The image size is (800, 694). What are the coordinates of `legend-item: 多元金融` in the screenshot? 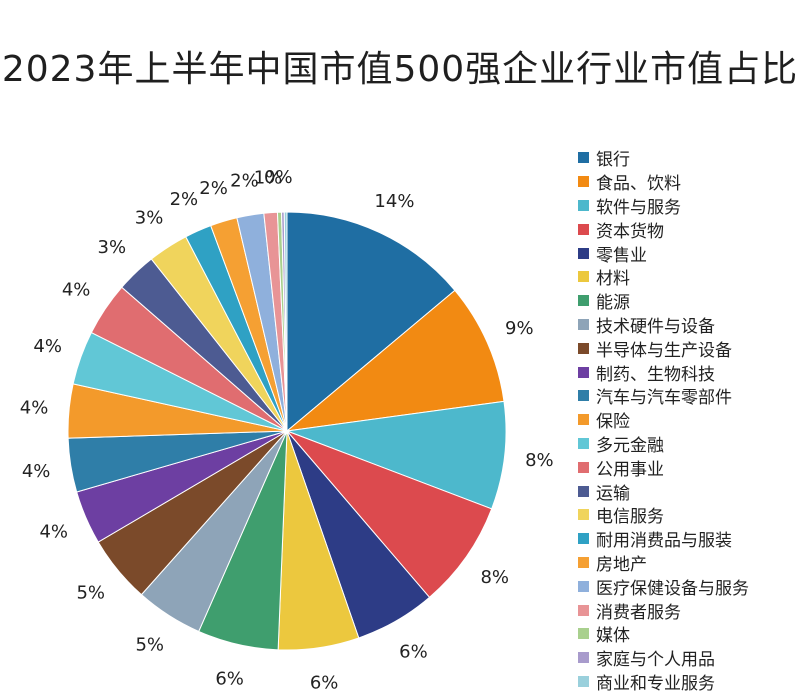 It's located at (663, 444).